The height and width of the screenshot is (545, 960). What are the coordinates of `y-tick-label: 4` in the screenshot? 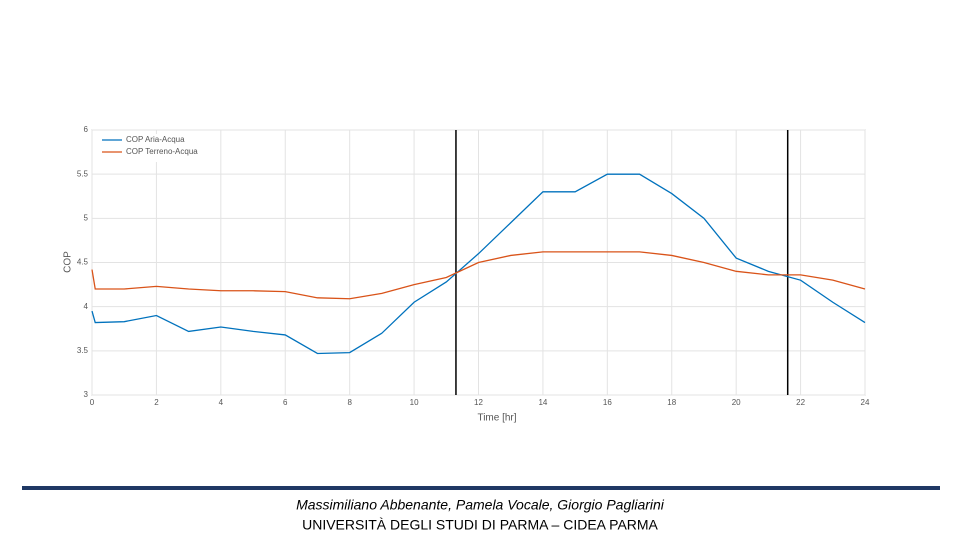 It's located at (86, 306).